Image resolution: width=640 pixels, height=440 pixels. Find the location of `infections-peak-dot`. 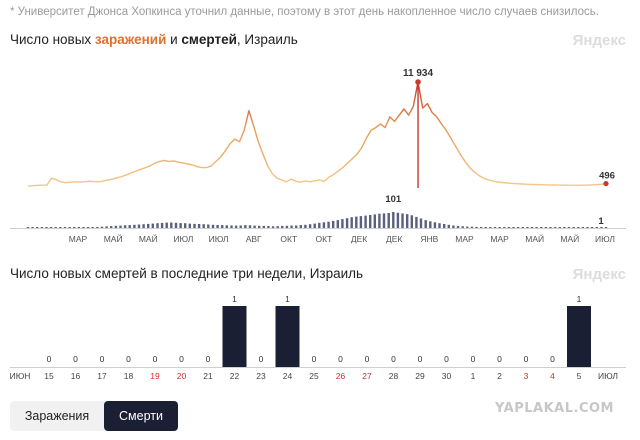

infections-peak-dot is located at coordinates (418, 82).